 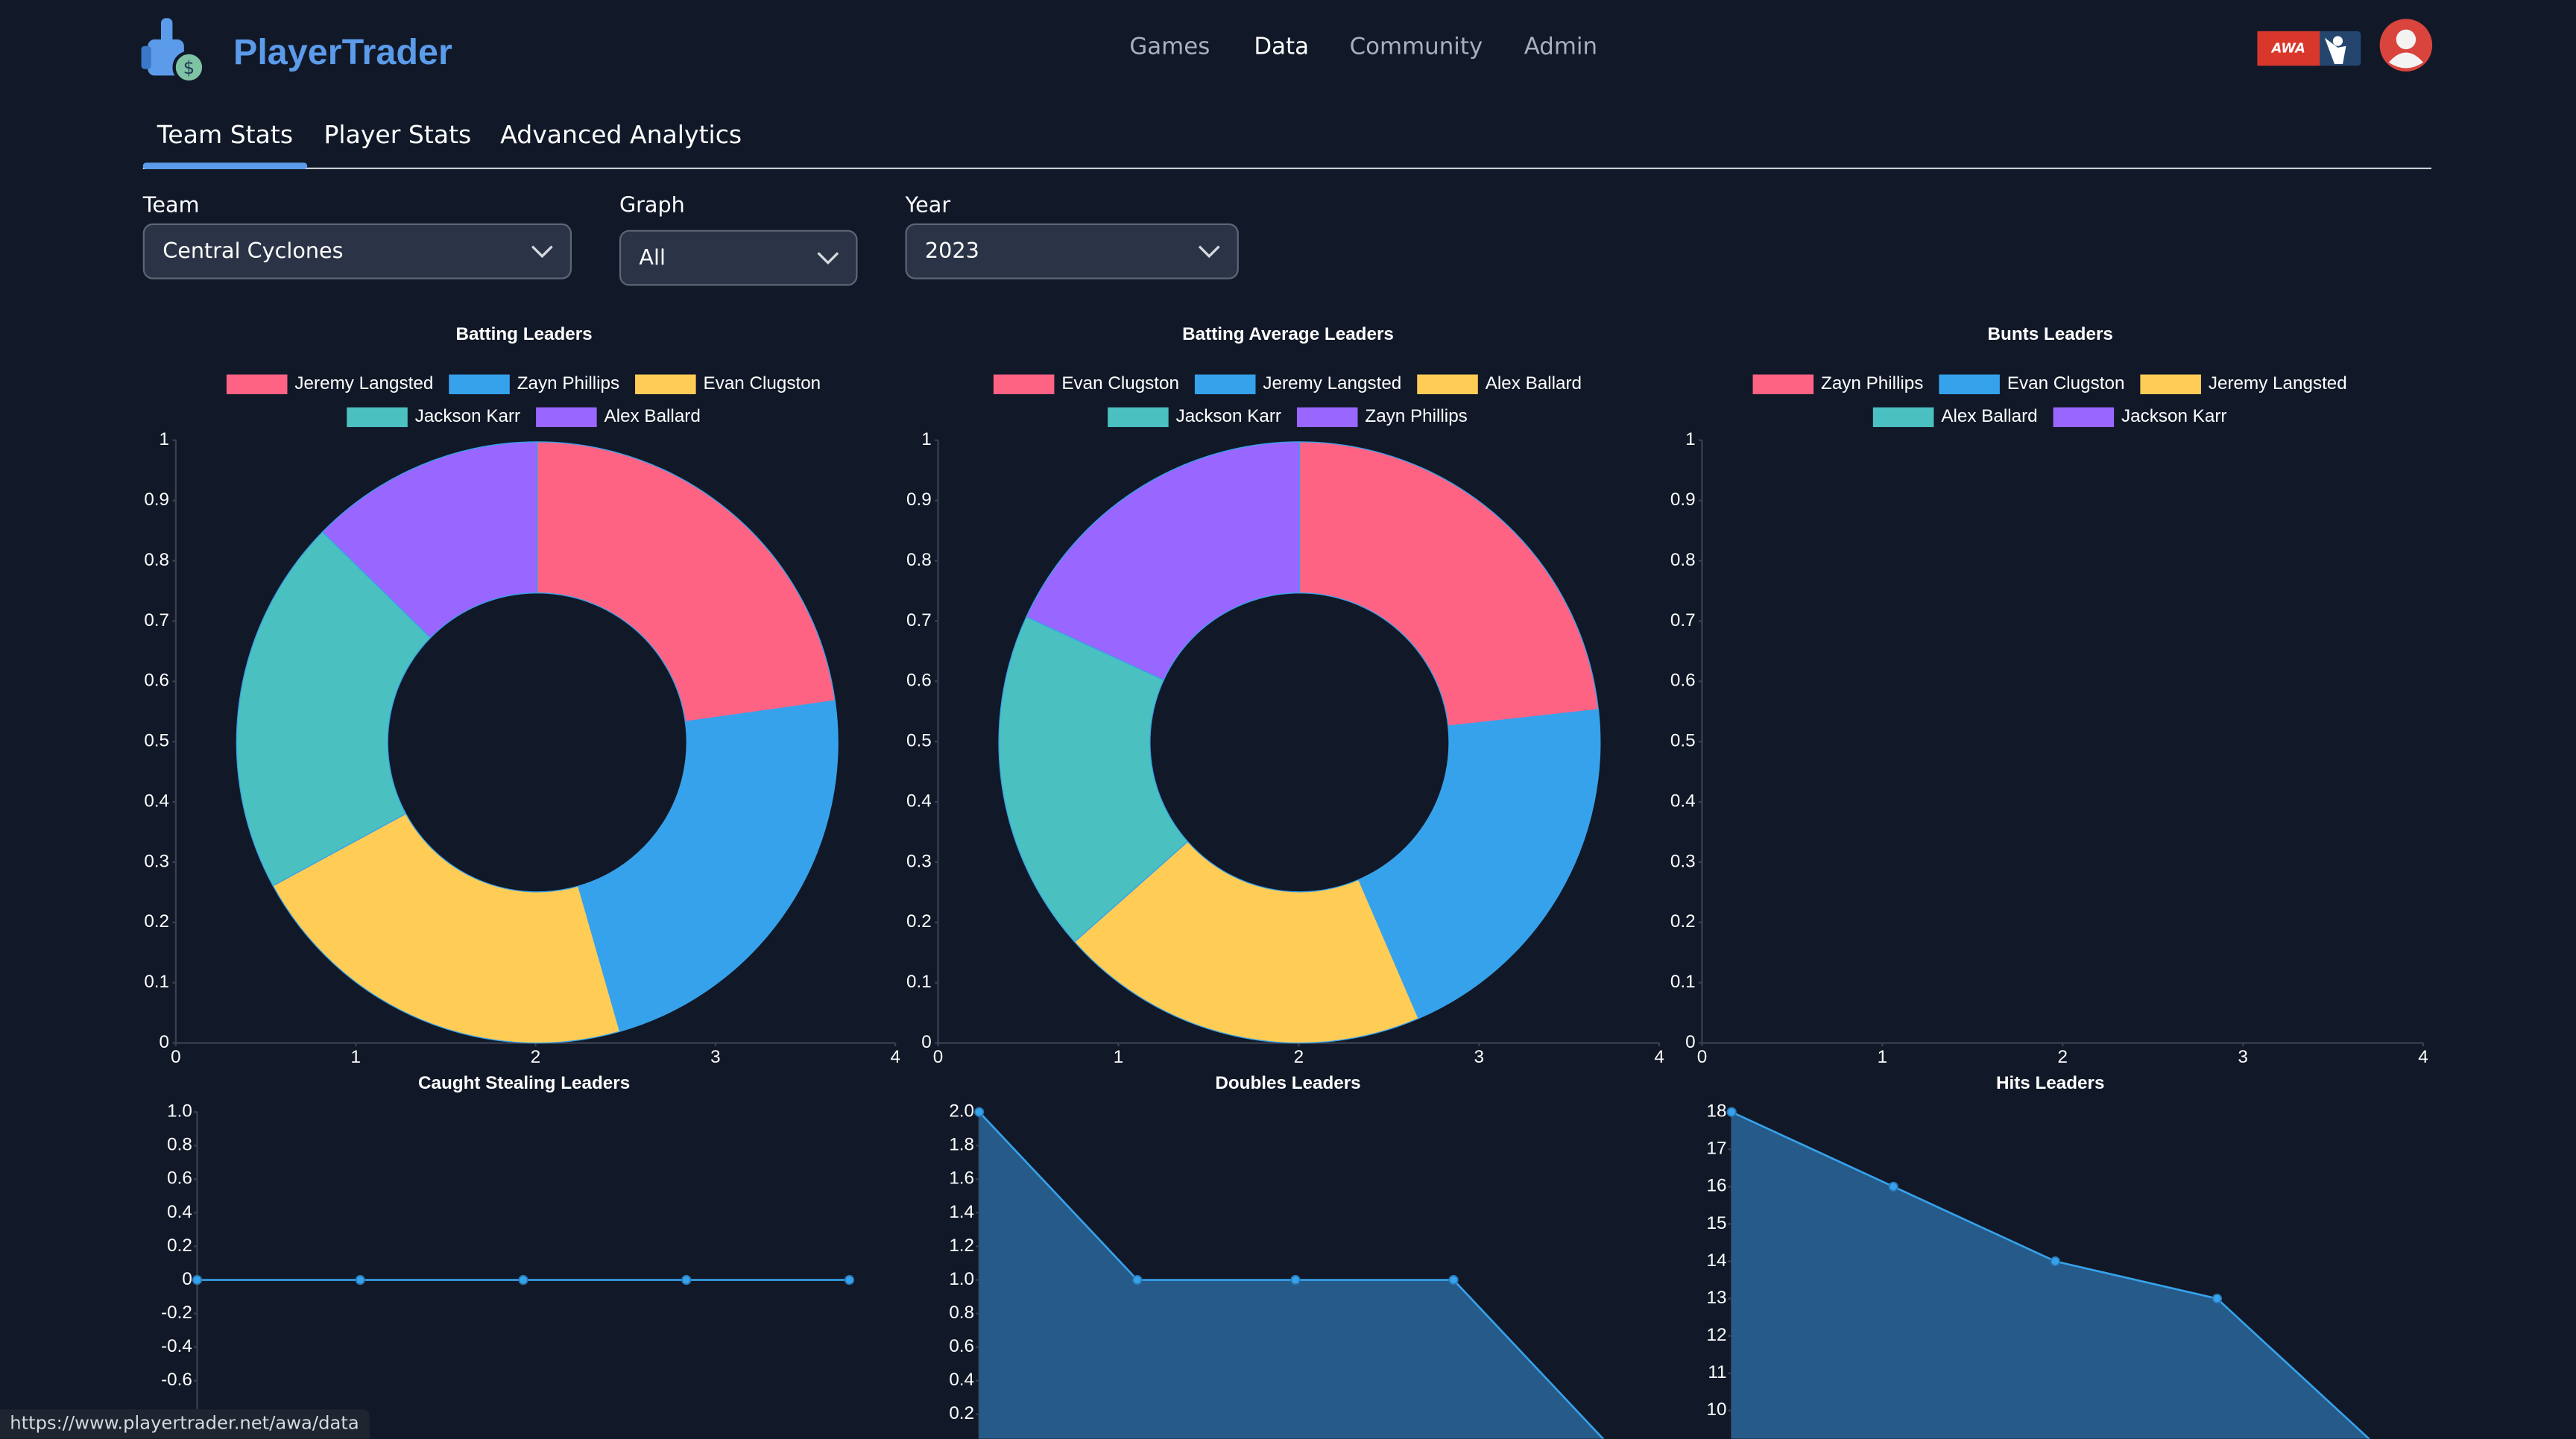 What do you see at coordinates (1416, 47) in the screenshot?
I see `nav-link: Community` at bounding box center [1416, 47].